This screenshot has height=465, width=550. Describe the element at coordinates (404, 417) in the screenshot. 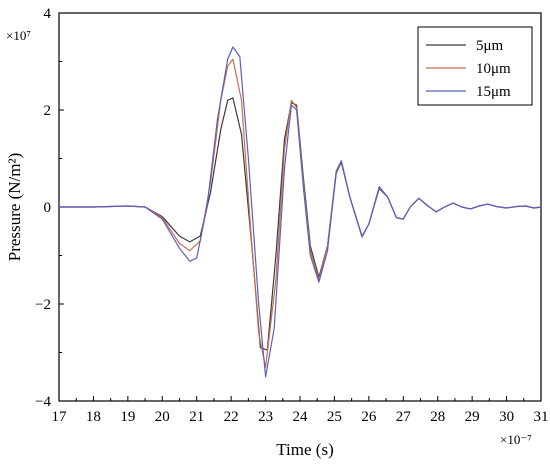

I see `x-tick-label: 27` at that location.